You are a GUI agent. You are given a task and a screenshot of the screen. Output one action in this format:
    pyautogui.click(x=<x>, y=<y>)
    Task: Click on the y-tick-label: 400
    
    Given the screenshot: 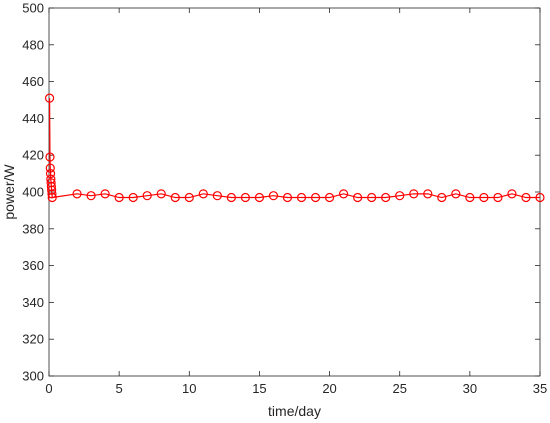 What is the action you would take?
    pyautogui.click(x=33, y=192)
    